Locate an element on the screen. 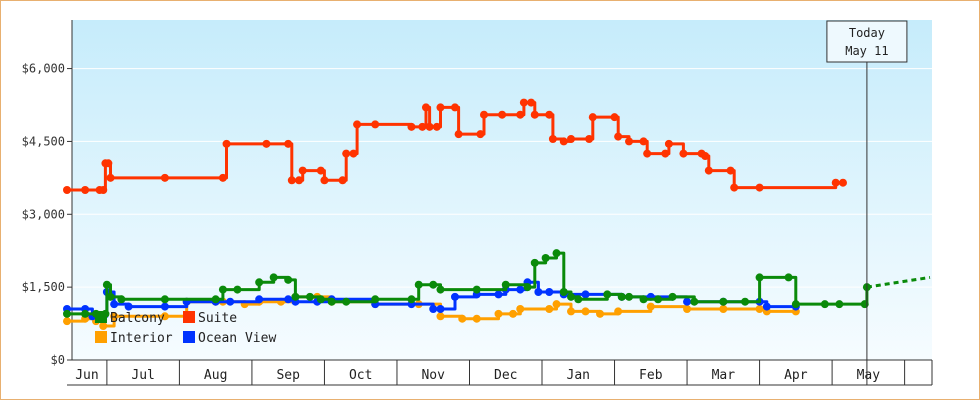  legend-item-balcony: Balcony is located at coordinates (130, 318).